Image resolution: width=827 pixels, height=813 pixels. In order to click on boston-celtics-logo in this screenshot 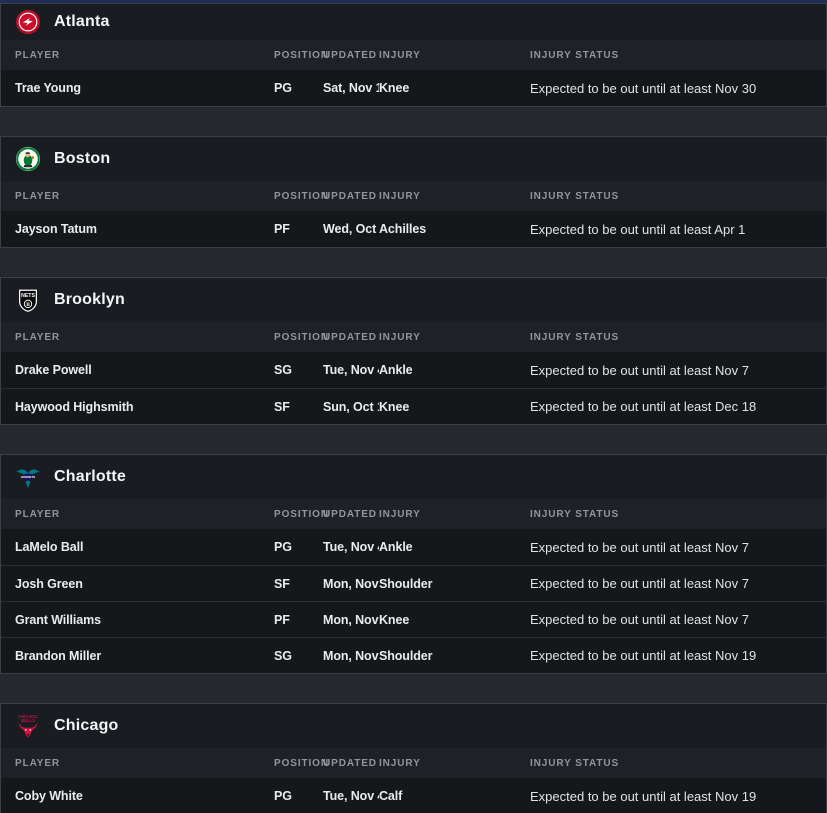, I will do `click(28, 159)`.